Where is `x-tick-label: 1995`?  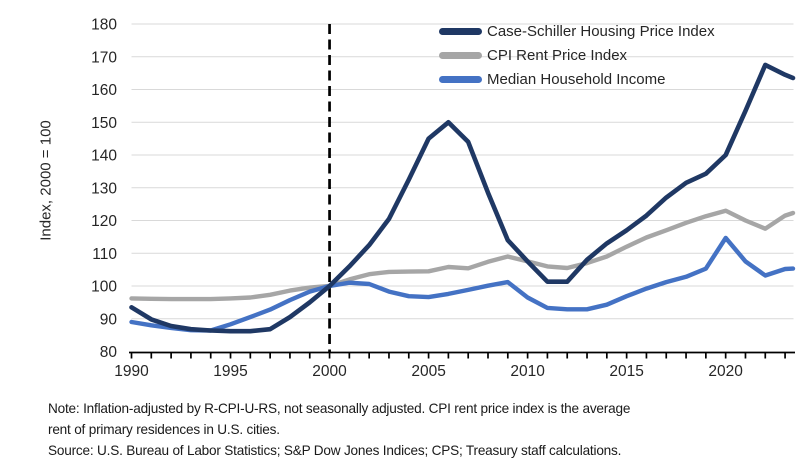 x-tick-label: 1995 is located at coordinates (230, 371).